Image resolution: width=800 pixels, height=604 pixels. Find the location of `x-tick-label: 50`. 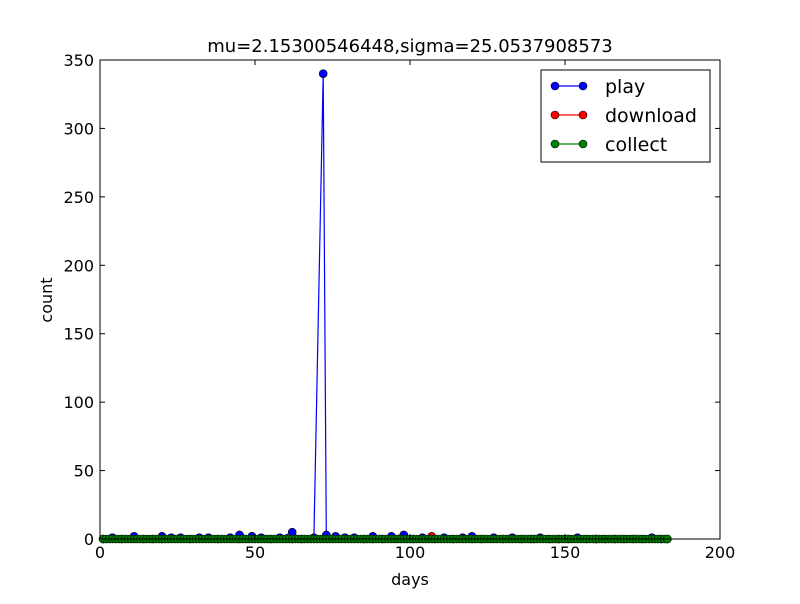

x-tick-label: 50 is located at coordinates (255, 552).